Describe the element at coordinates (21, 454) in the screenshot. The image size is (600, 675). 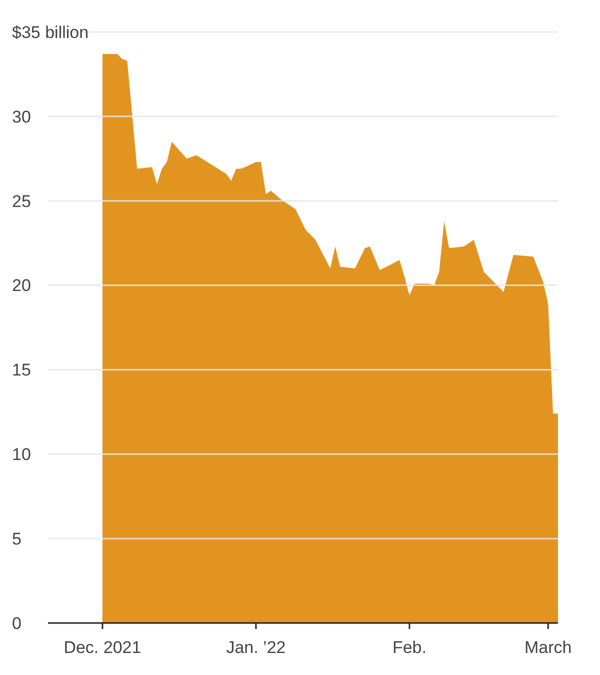
I see `y-tick-label: 10` at that location.